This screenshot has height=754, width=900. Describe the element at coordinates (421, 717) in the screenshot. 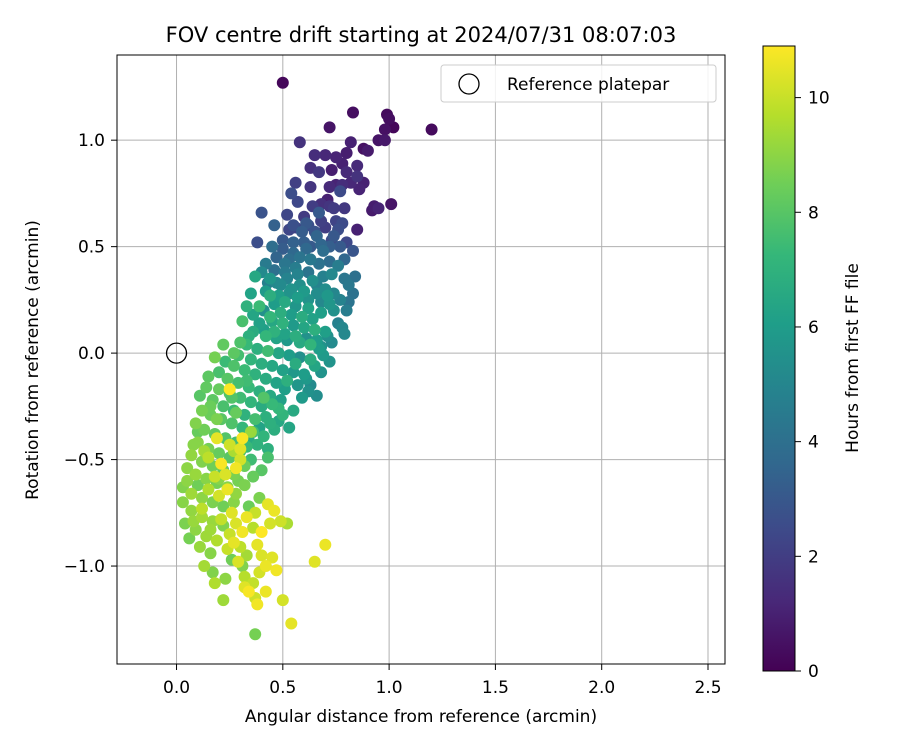

I see `x-axis-label: Angular distance from reference (arcmin)` at that location.